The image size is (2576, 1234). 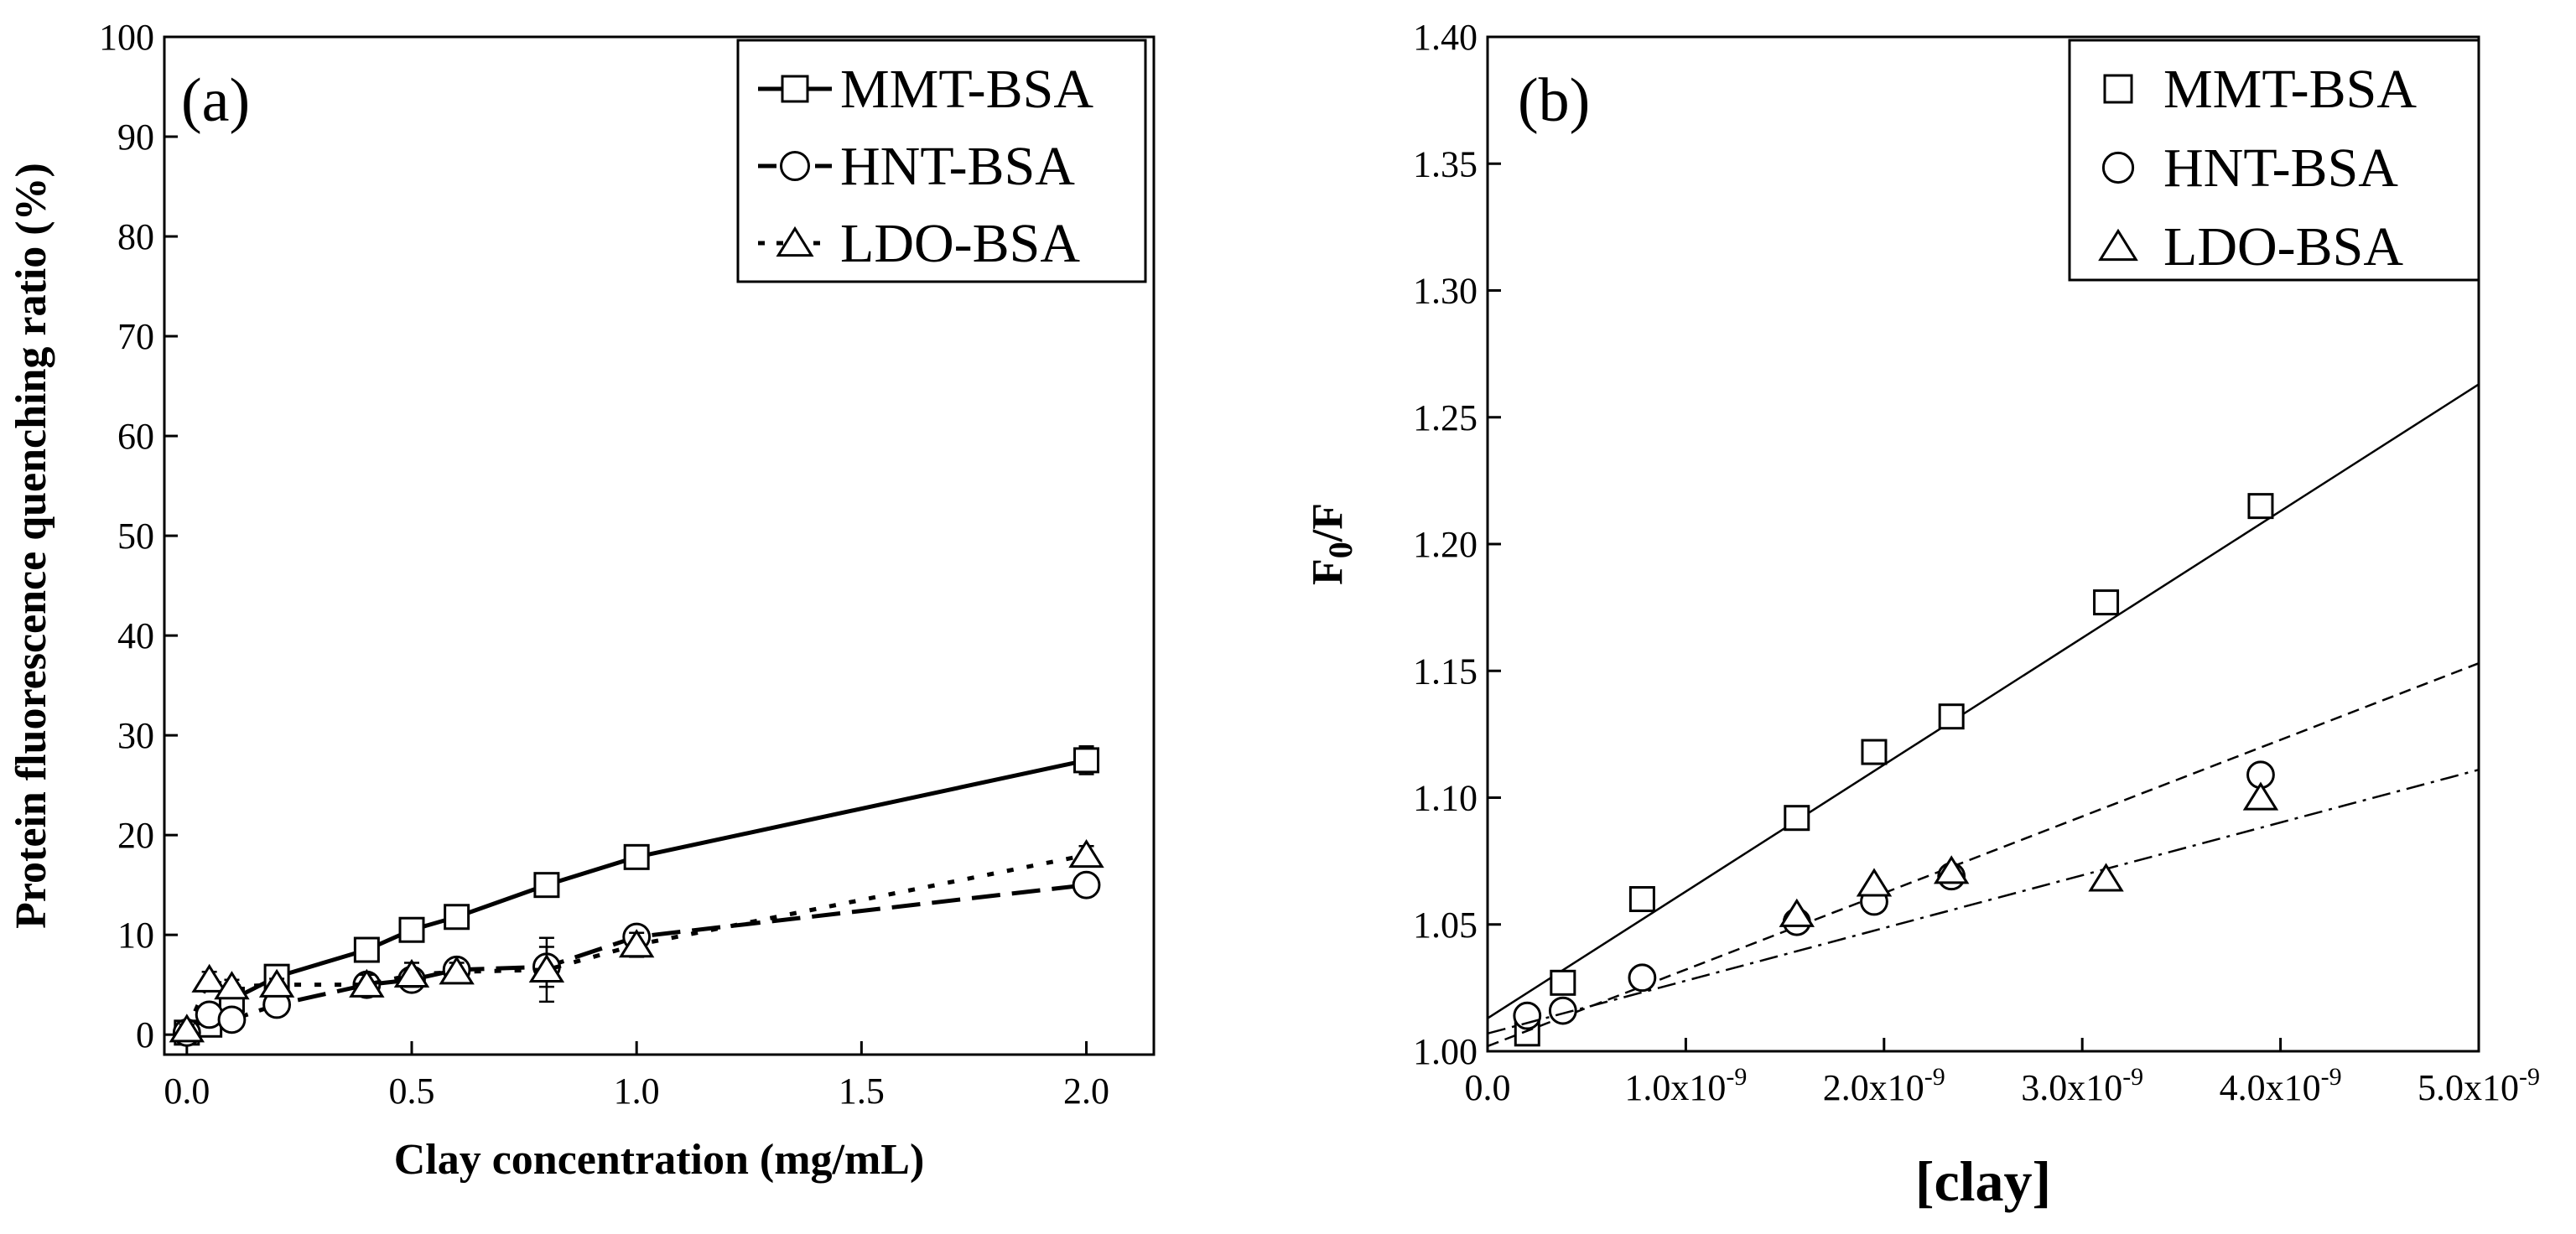 What do you see at coordinates (2479, 1085) in the screenshot?
I see `x-tick-label-b: 5.0x10⁻⁹` at bounding box center [2479, 1085].